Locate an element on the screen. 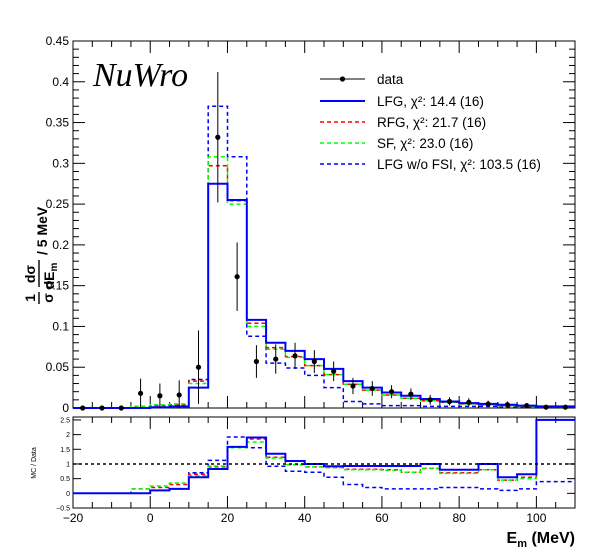  main-y-tick-label: 0.05 is located at coordinates (58, 367).